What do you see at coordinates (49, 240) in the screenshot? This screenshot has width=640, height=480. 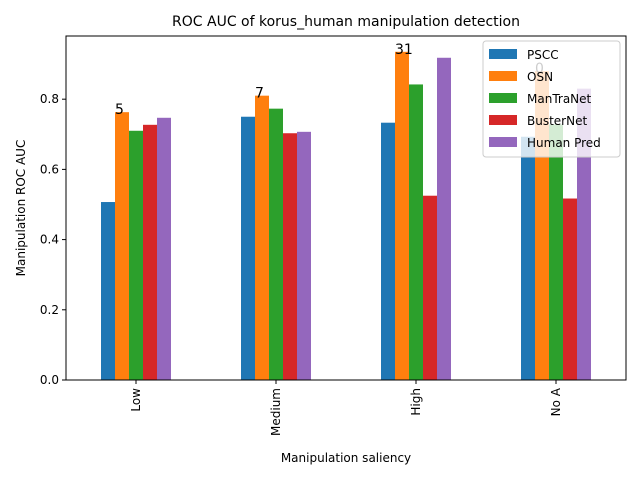 I see `y-tick-label: 0.4` at bounding box center [49, 240].